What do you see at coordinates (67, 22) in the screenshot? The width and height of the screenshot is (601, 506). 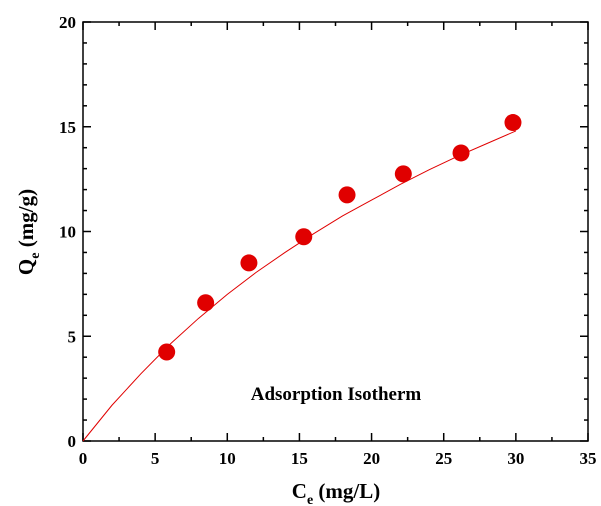 I see `y-tick-label: 20` at bounding box center [67, 22].